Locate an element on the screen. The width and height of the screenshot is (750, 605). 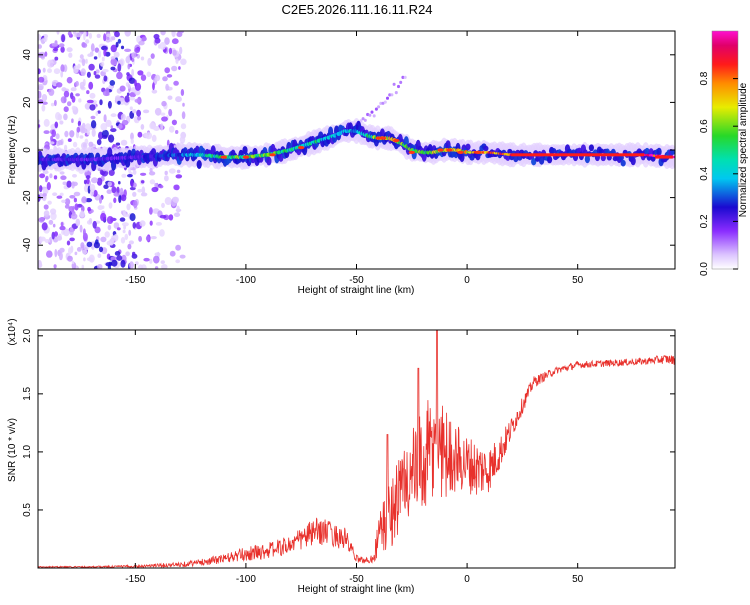
spectral-peak is located at coordinates (396, 140).